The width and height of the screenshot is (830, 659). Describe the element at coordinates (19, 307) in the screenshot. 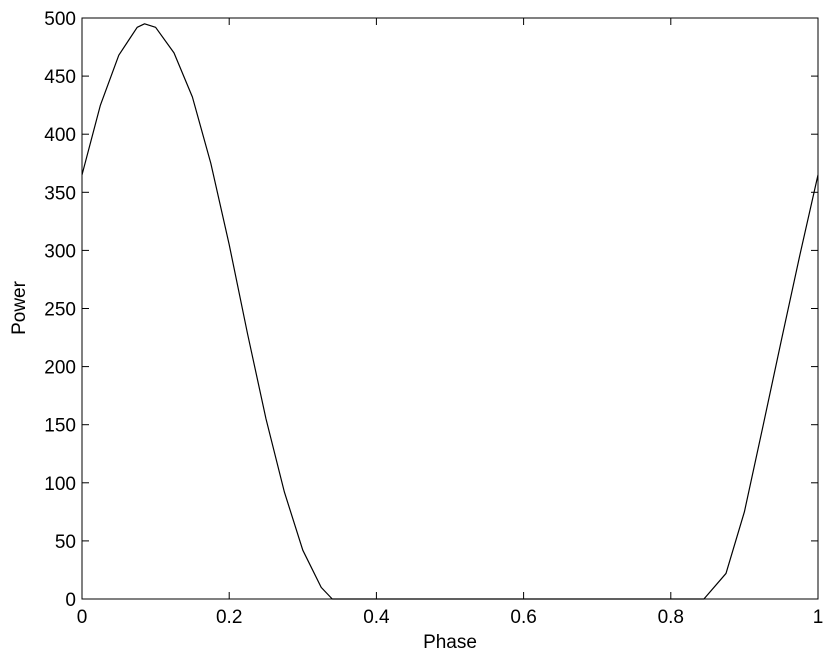

I see `y-axis-label: Power` at that location.